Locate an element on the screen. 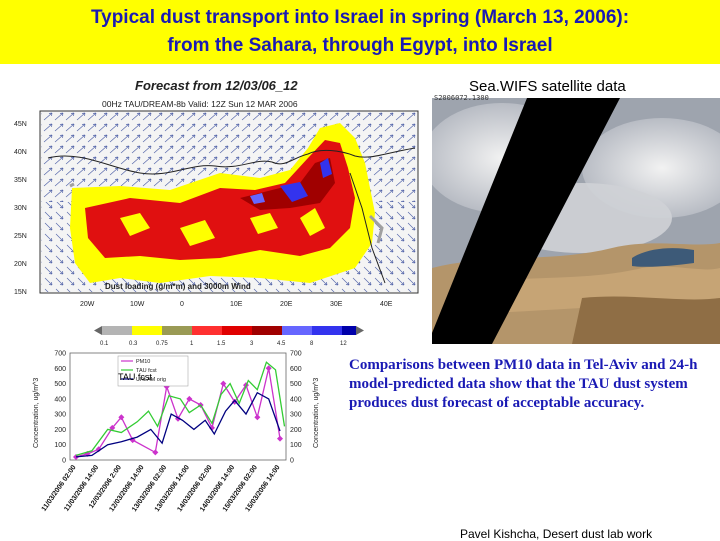  y-tick-label-left: 500 is located at coordinates (60, 384).